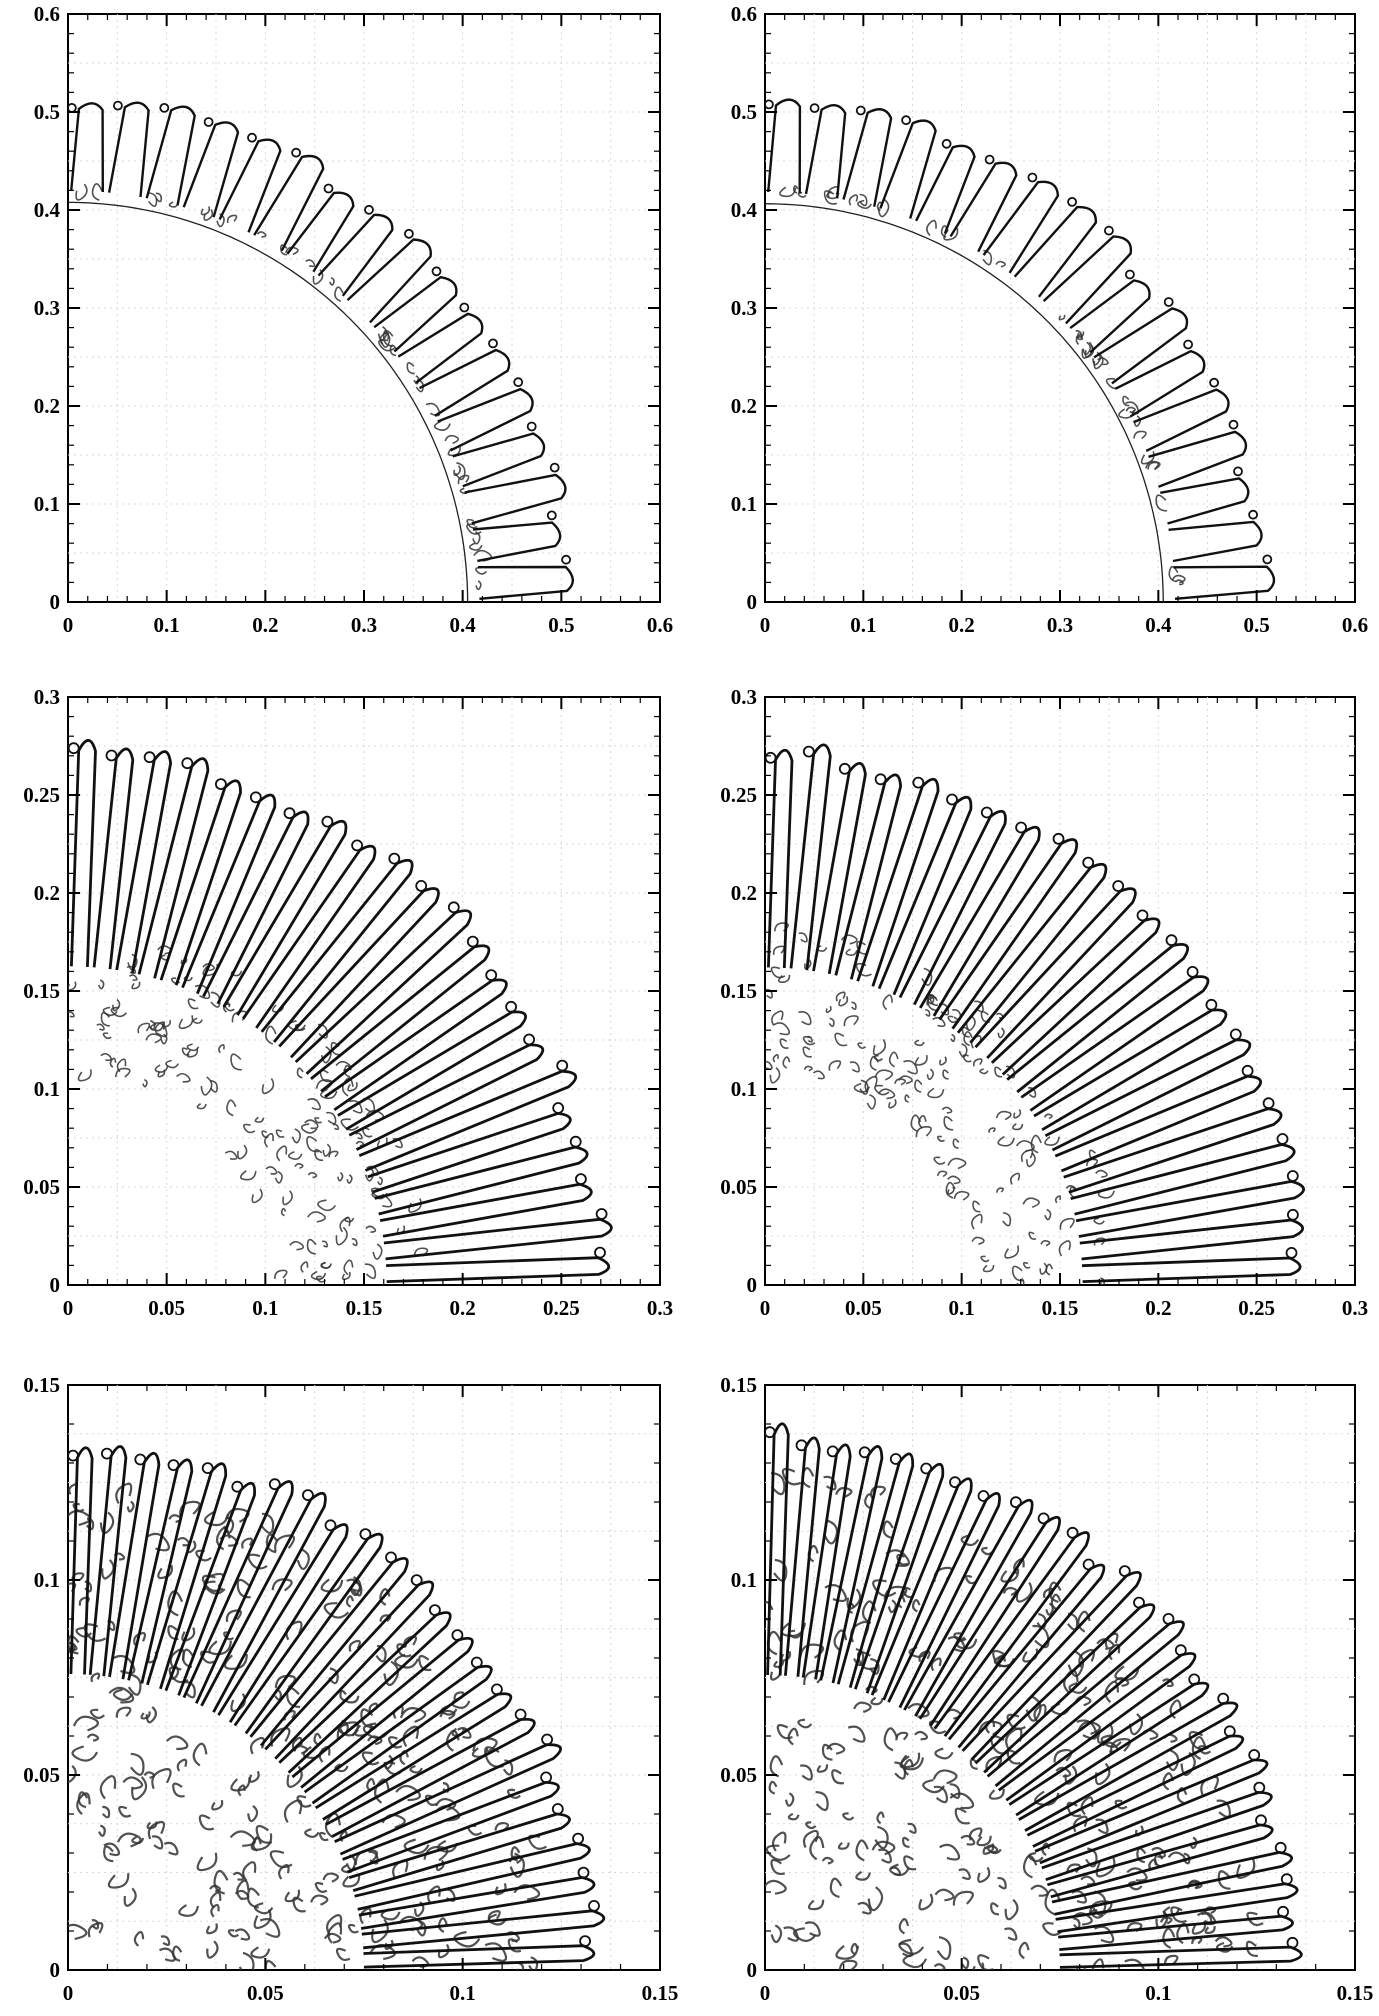  I want to click on inner-interface, so click(268, 401).